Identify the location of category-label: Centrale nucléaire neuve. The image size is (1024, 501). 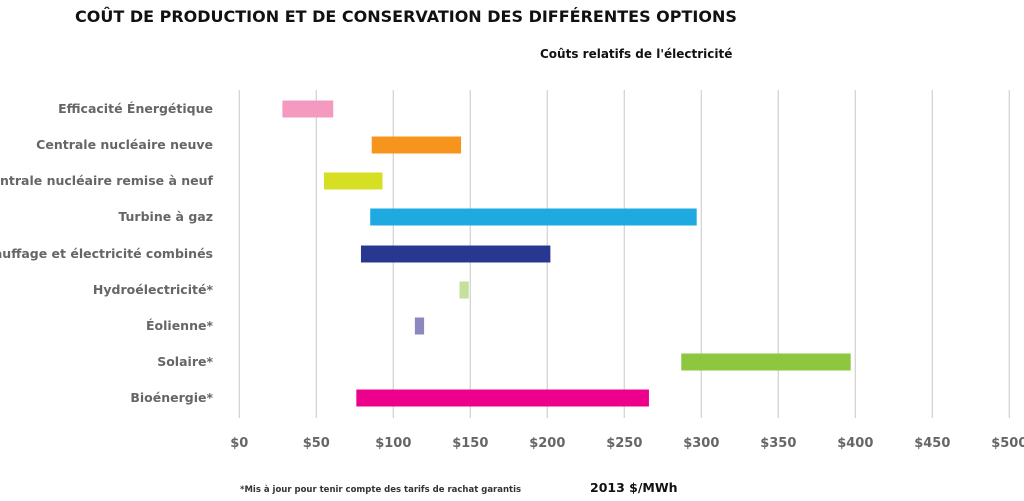
(124, 144).